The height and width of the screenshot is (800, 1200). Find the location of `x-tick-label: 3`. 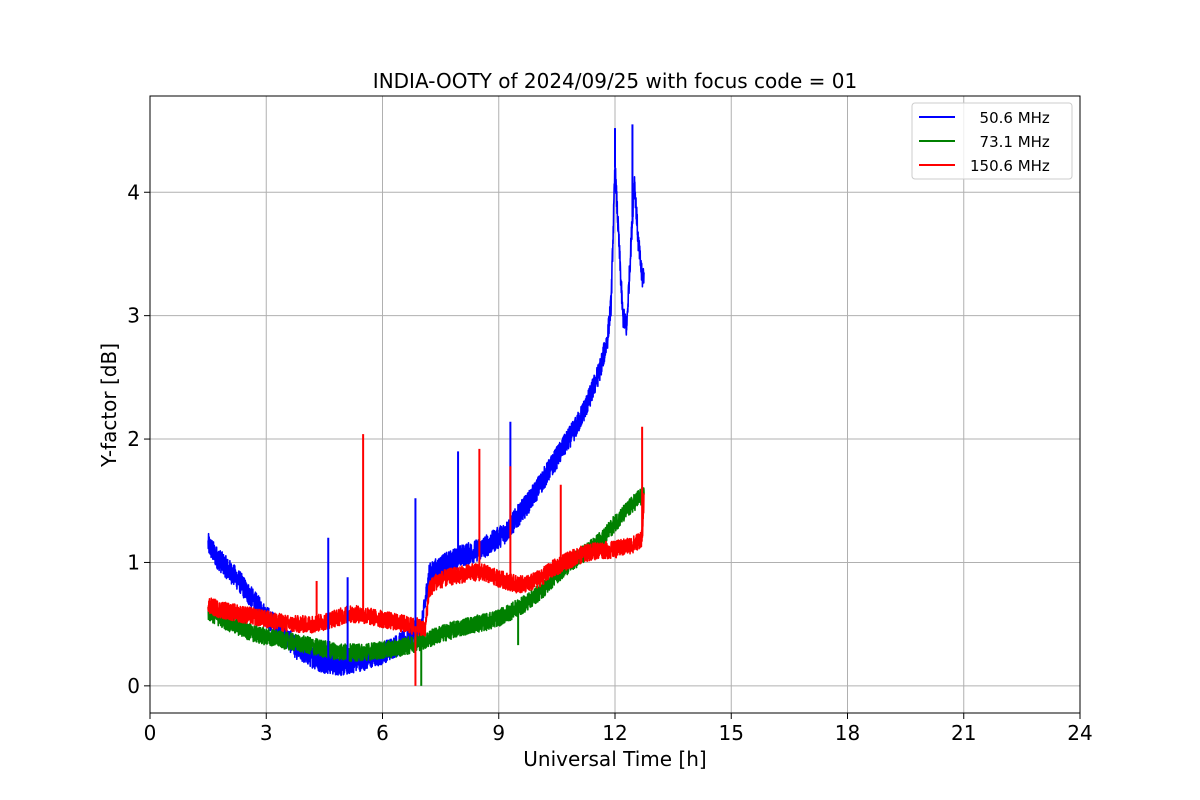

x-tick-label: 3 is located at coordinates (266, 733).